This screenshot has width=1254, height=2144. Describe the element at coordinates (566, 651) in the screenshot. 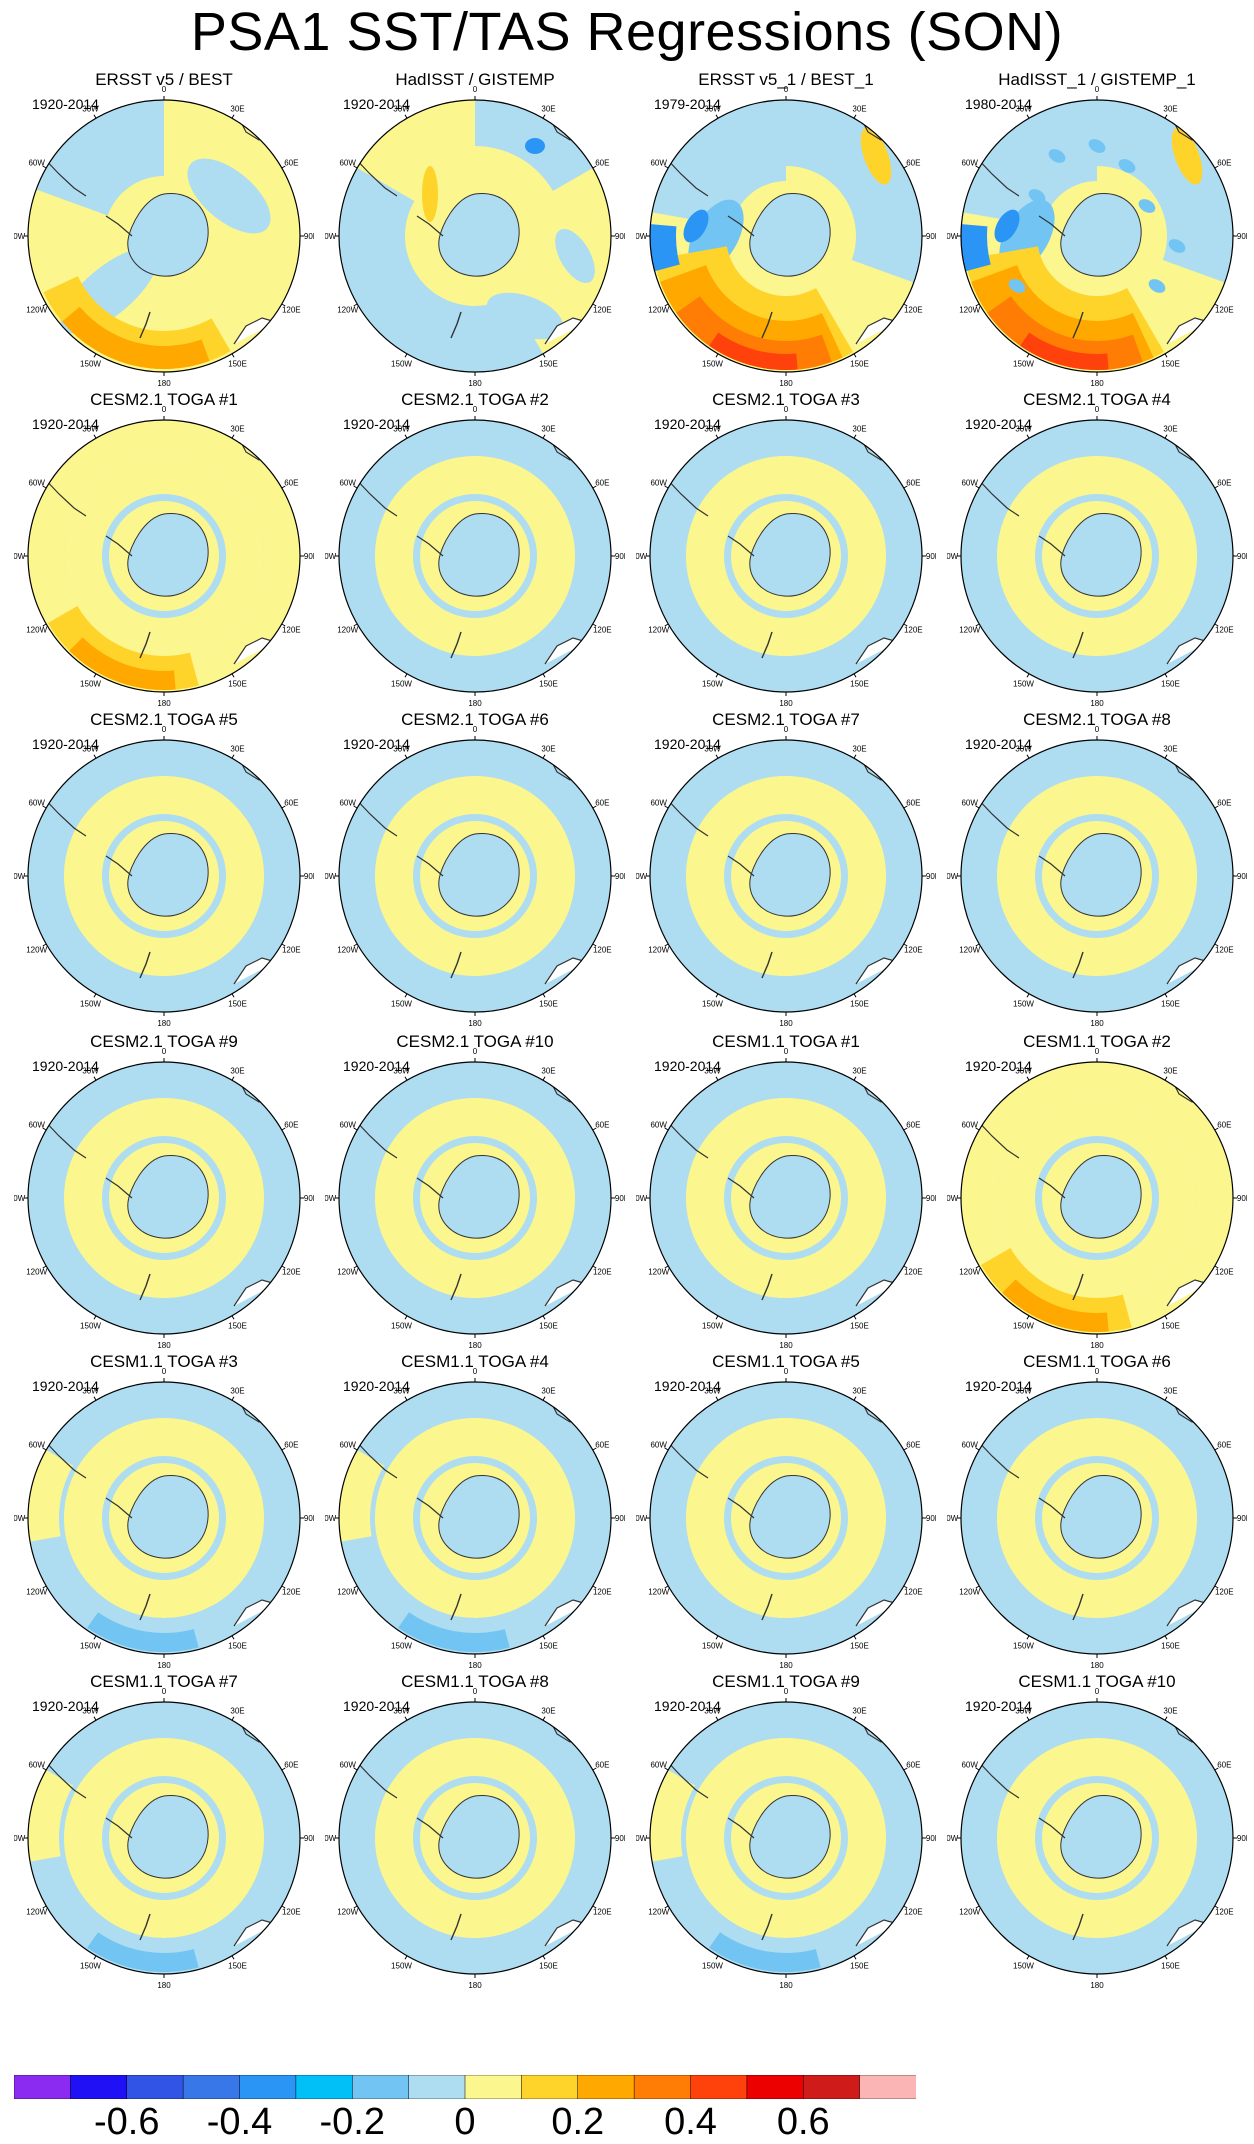

I see `australia-coast` at that location.